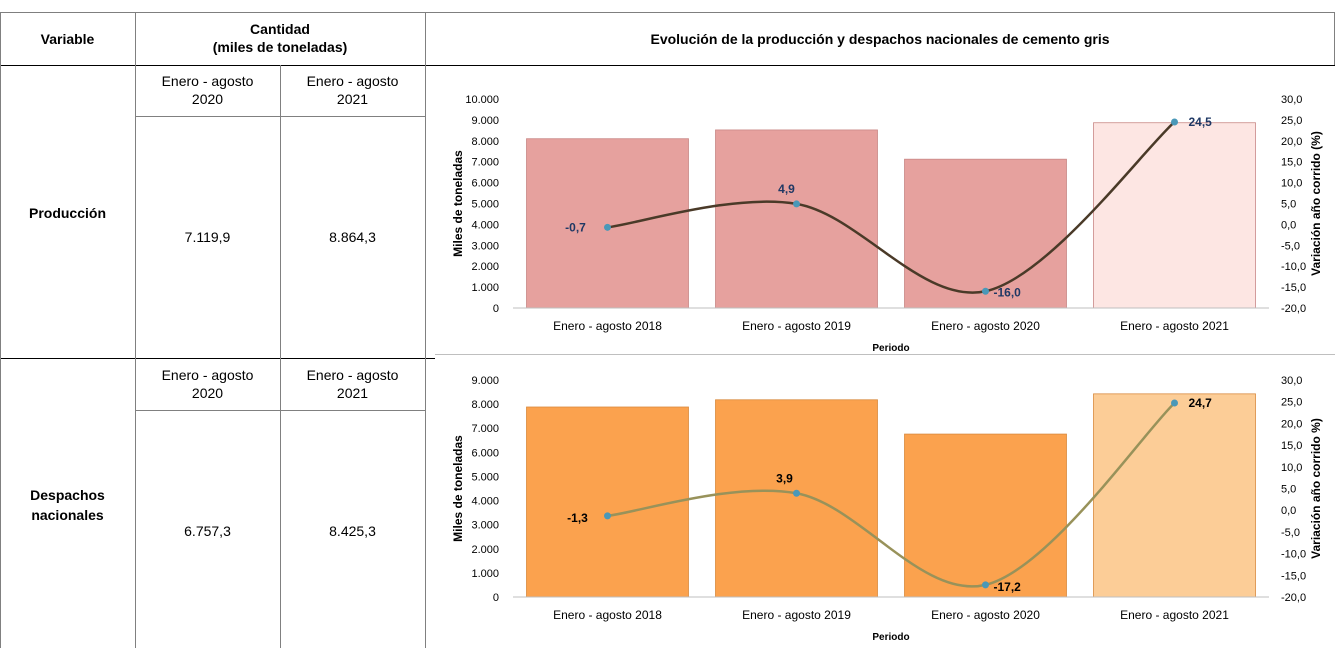  Describe the element at coordinates (786, 189) in the screenshot. I see `data-label: 4,9` at that location.